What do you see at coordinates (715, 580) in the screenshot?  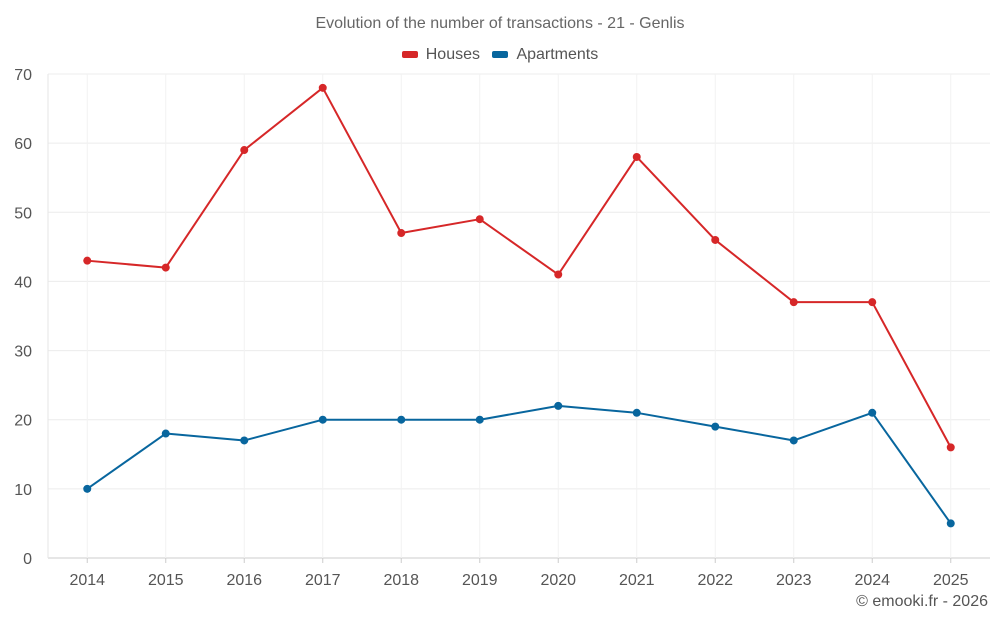 I see `x-tick-label: 2022` at bounding box center [715, 580].